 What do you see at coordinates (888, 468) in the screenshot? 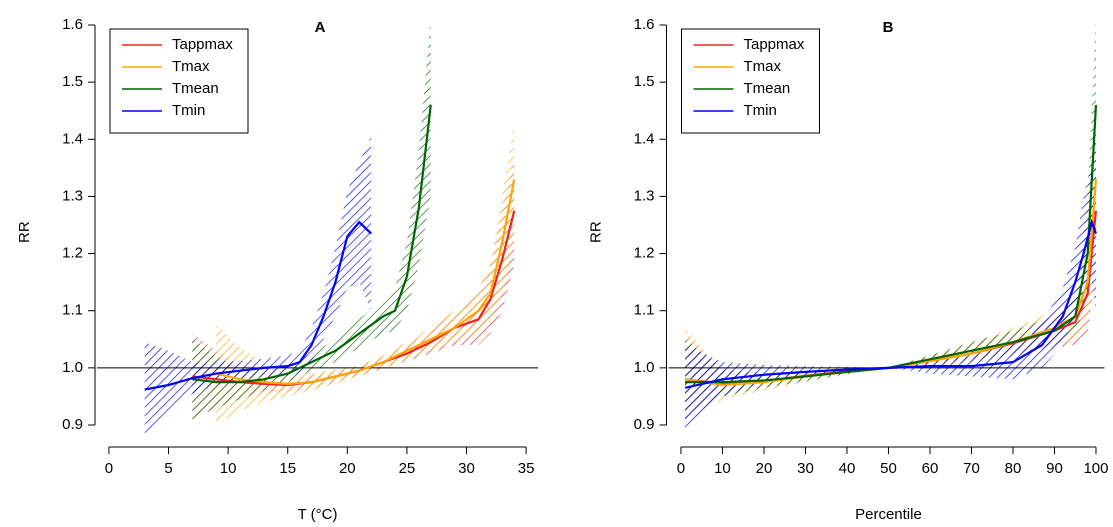
I see `x-tick-label: 50` at bounding box center [888, 468].